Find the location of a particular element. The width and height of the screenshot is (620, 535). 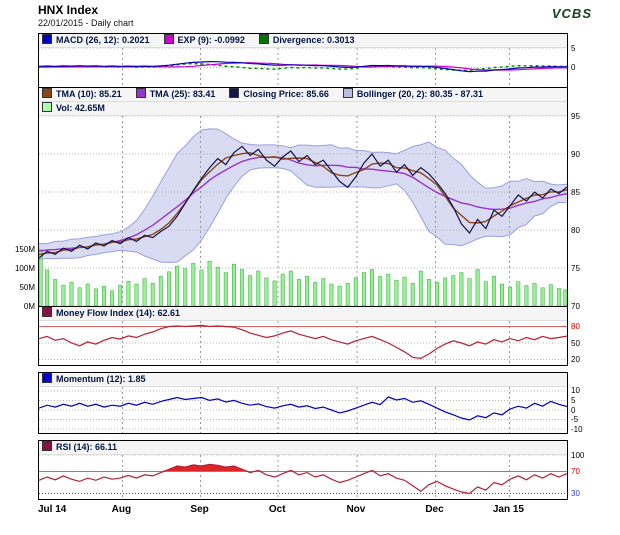

right-axis-labels: 5 0 95 90 85 80 75 70 80 50 20 10 5 0 -5 -10 100 70 30 is located at coordinates (594, 267).